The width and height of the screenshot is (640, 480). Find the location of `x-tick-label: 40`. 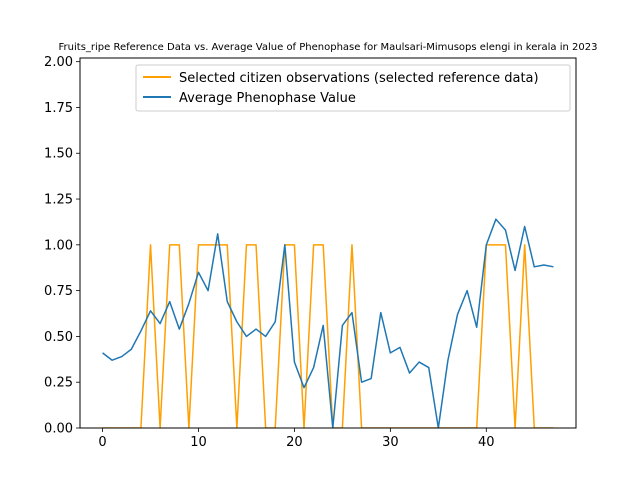

x-tick-label: 40 is located at coordinates (486, 442).